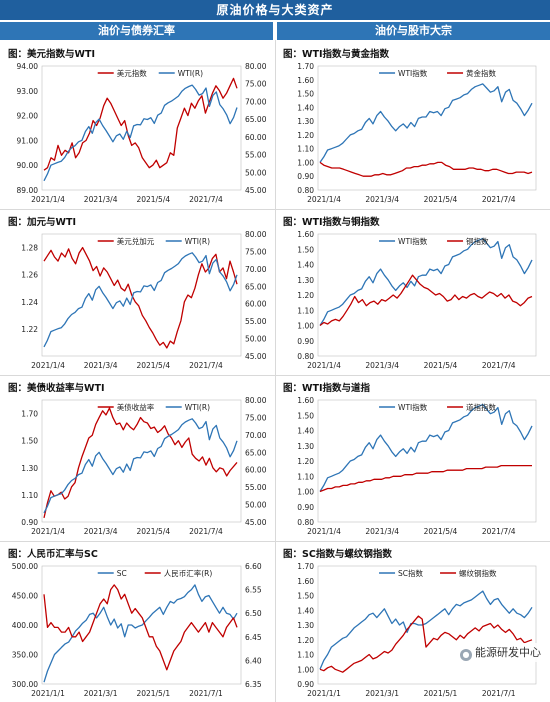  I want to click on y-tick-label-left: 350.00, so click(25, 655).